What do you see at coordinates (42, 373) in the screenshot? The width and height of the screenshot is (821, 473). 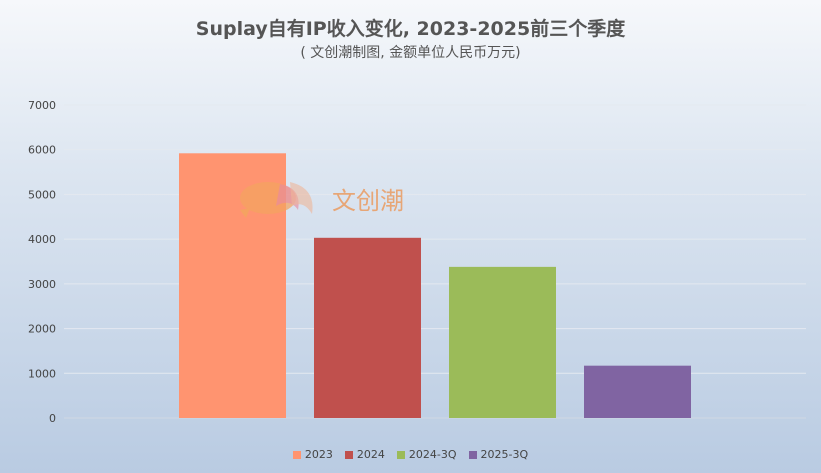 I see `y-tick-label: 1000` at bounding box center [42, 373].